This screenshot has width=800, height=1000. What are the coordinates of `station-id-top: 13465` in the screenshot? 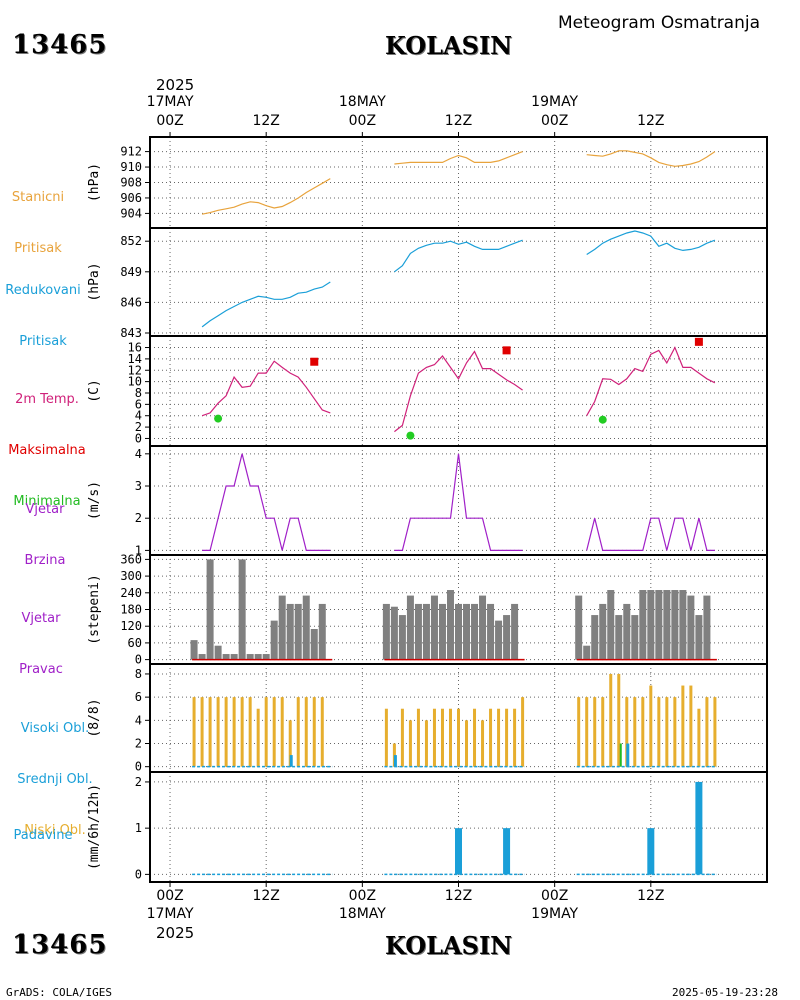 It's located at (60, 45).